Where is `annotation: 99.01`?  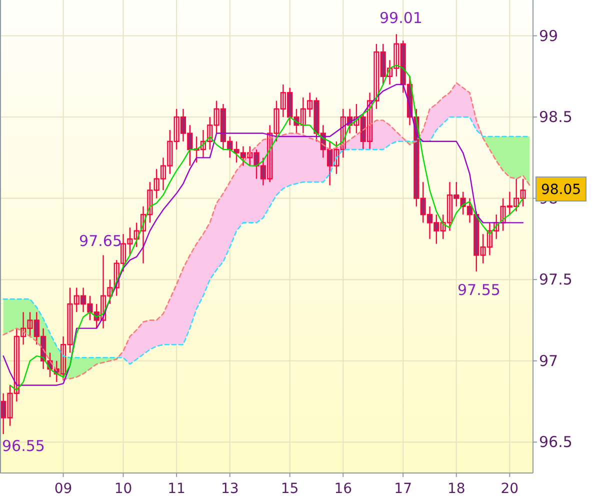 annotation: 99.01 is located at coordinates (401, 18).